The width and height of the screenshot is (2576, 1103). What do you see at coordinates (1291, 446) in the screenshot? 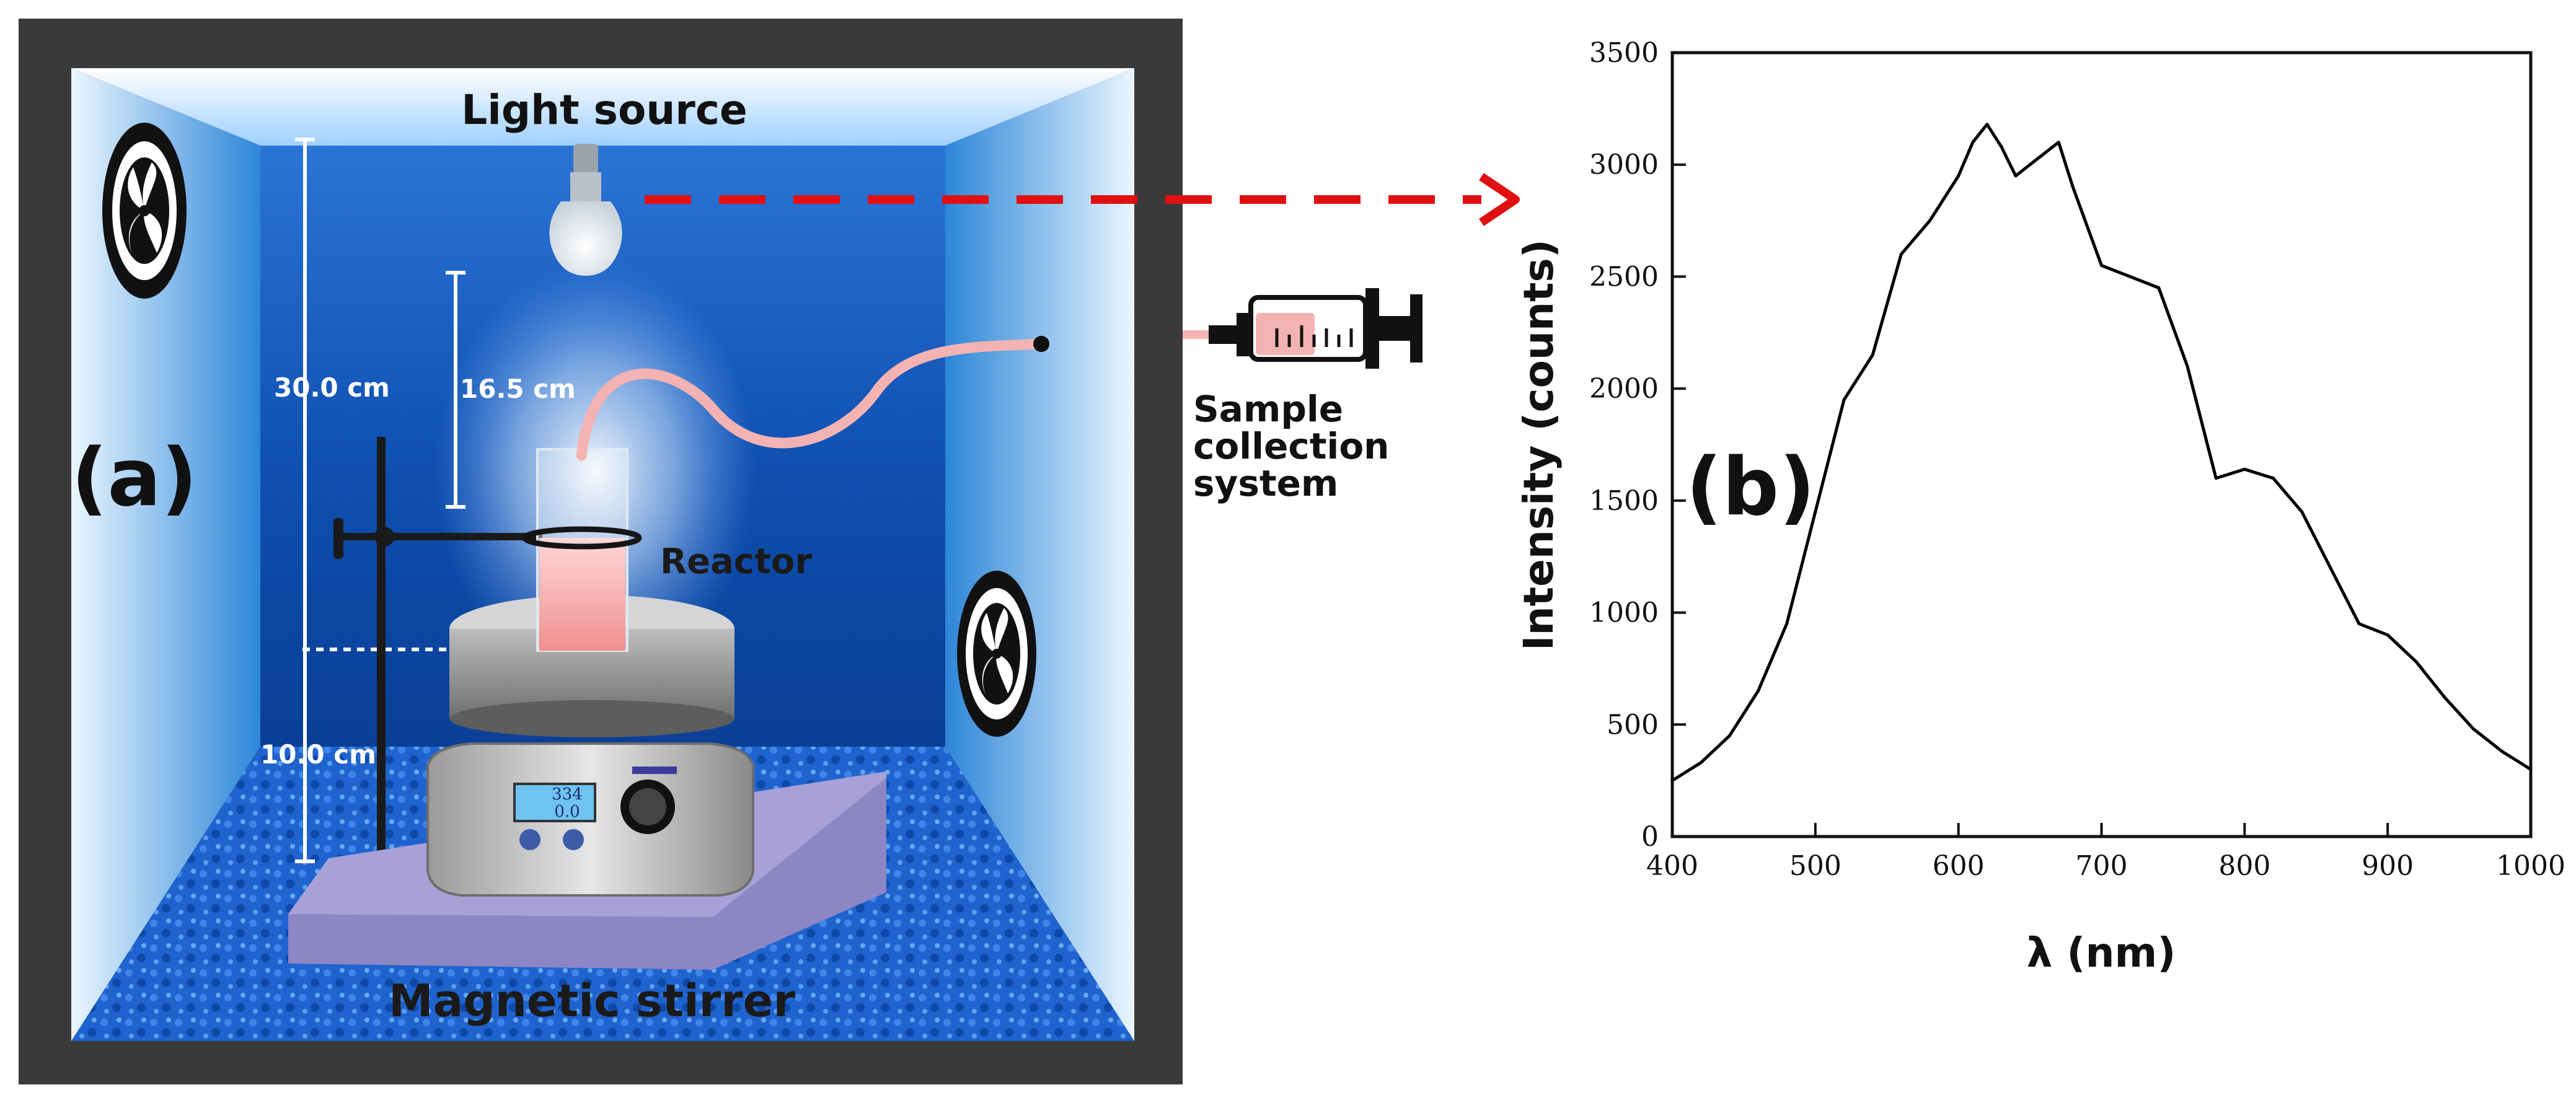
I see `sample-collection-label-line2: collection` at bounding box center [1291, 446].